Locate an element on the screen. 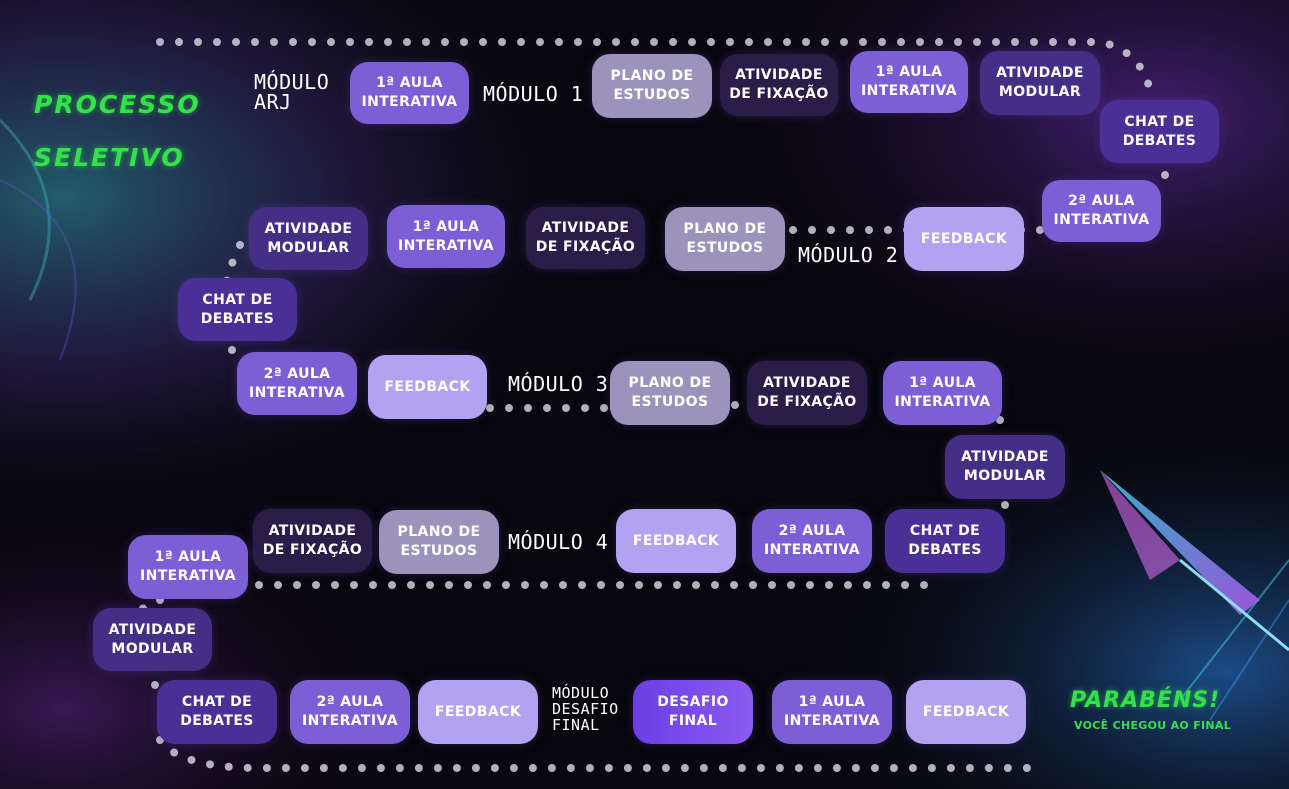  step-final-feedback: FEEDBACK is located at coordinates (966, 712).